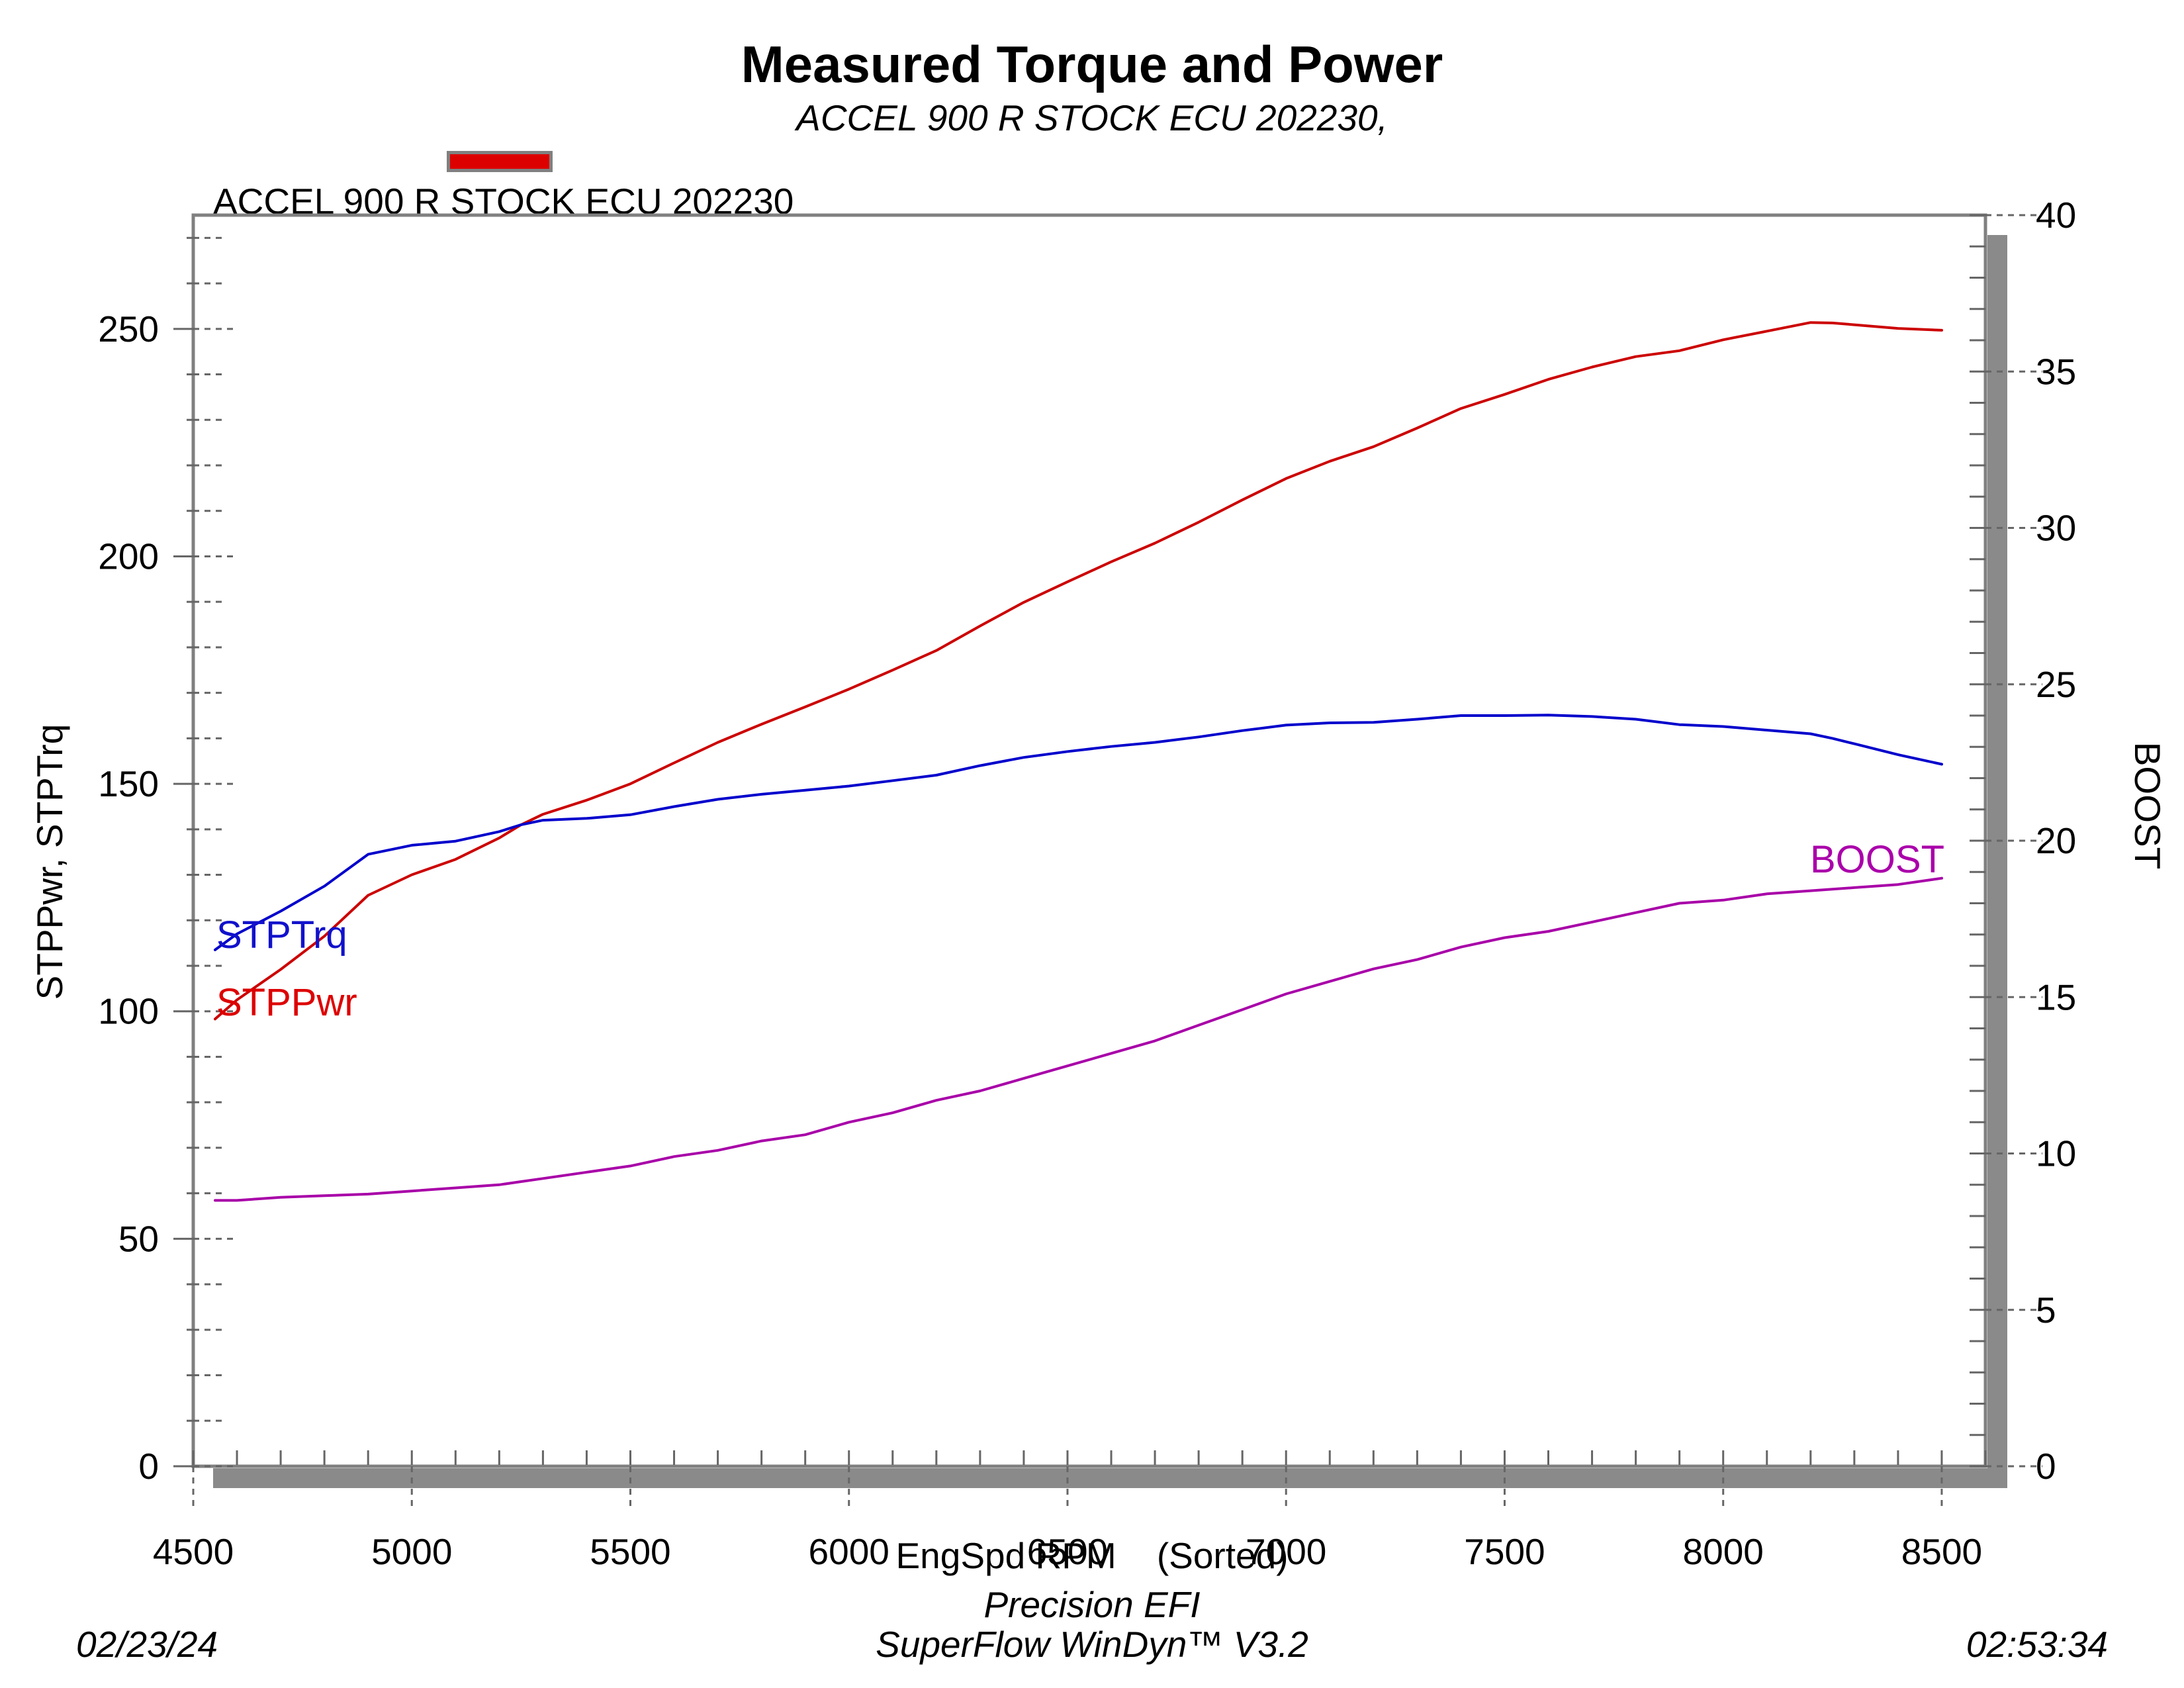 The image size is (2184, 1688). I want to click on x-tick-label: 6000, so click(849, 1551).